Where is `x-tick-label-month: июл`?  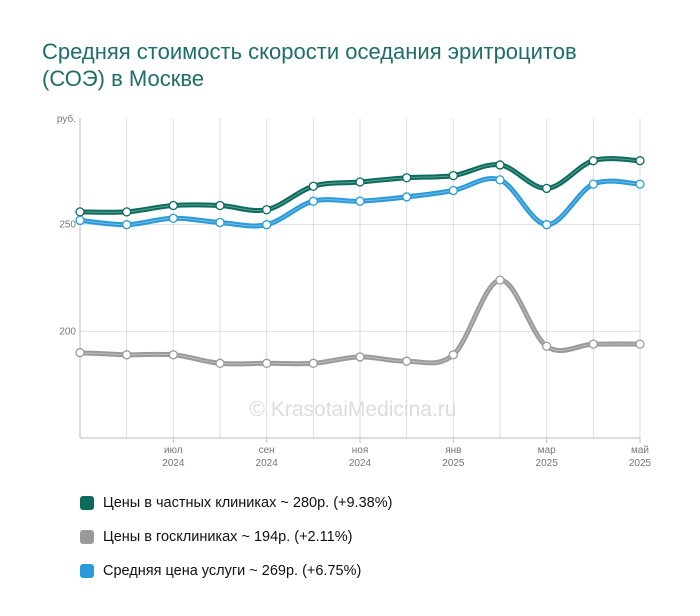
x-tick-label-month: июл is located at coordinates (173, 450).